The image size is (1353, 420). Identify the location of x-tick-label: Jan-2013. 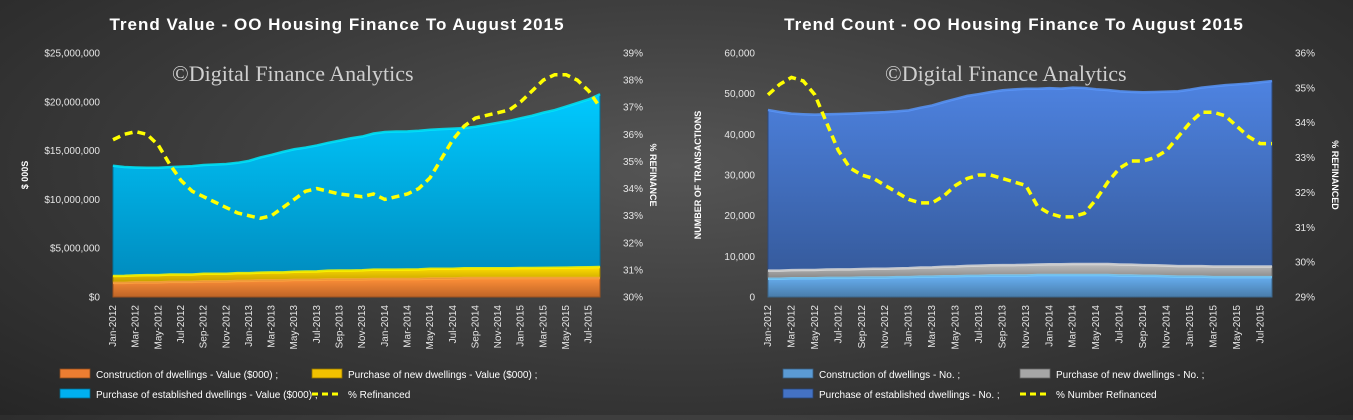
(249, 326).